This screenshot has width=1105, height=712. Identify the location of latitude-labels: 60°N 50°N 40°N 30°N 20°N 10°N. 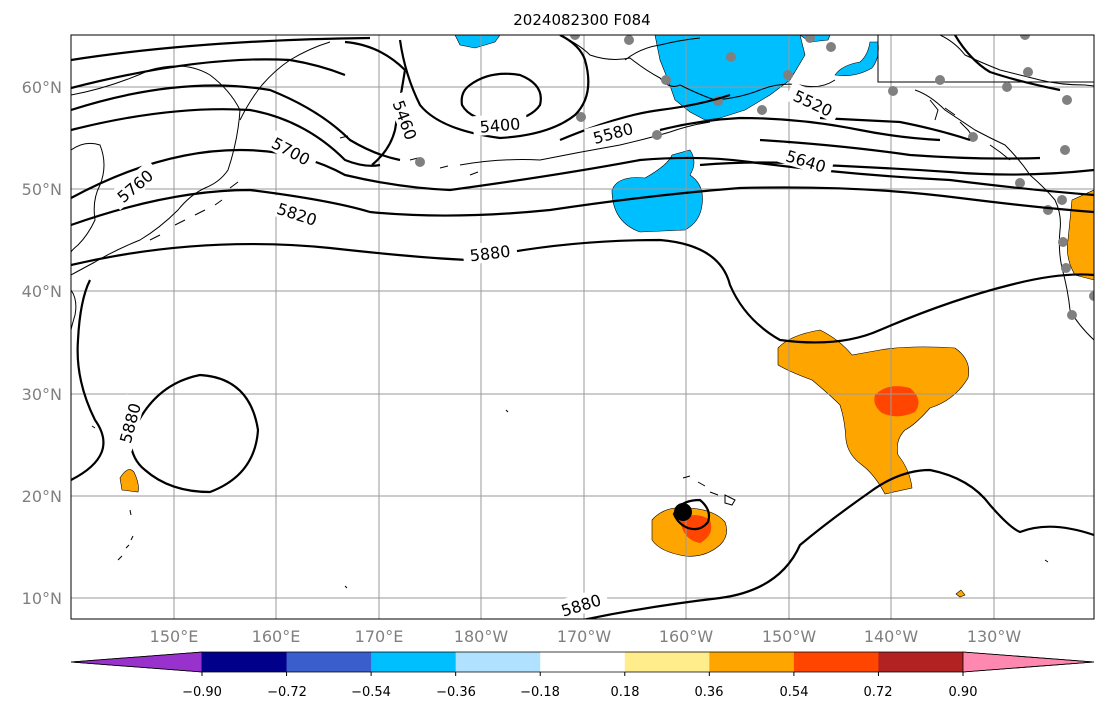
(42, 343).